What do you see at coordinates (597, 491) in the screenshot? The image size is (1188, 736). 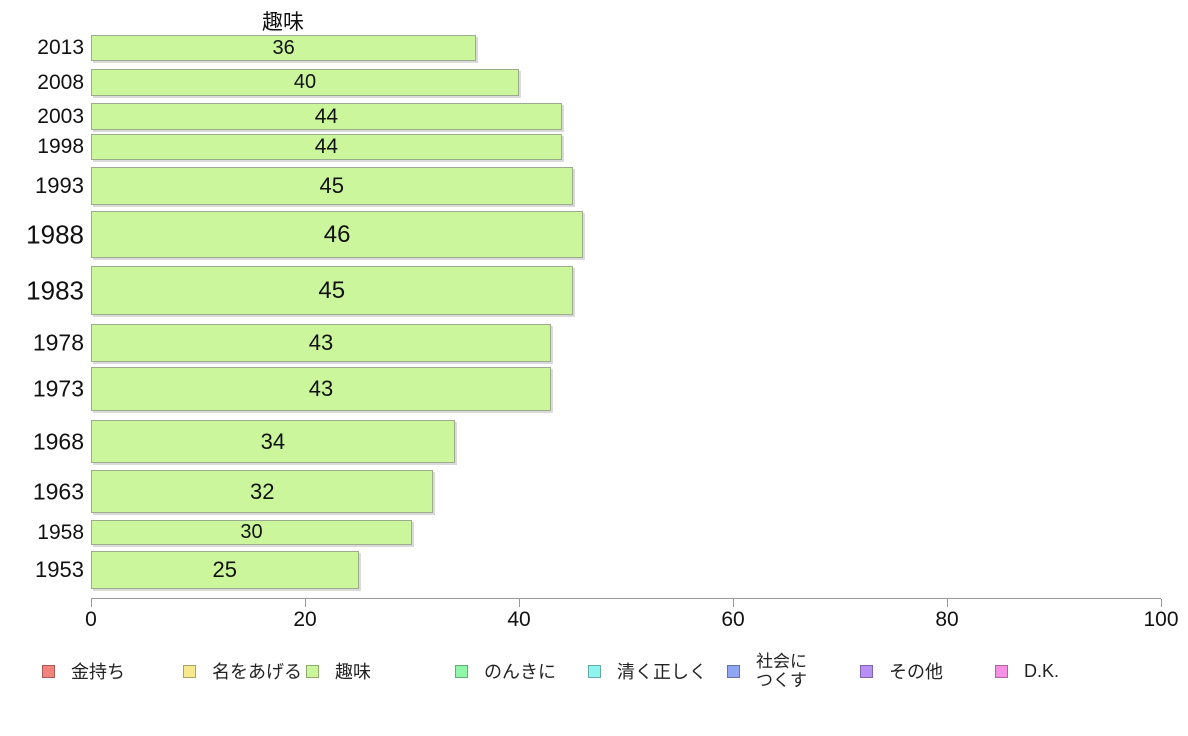 I see `bar-row: 1963 32` at bounding box center [597, 491].